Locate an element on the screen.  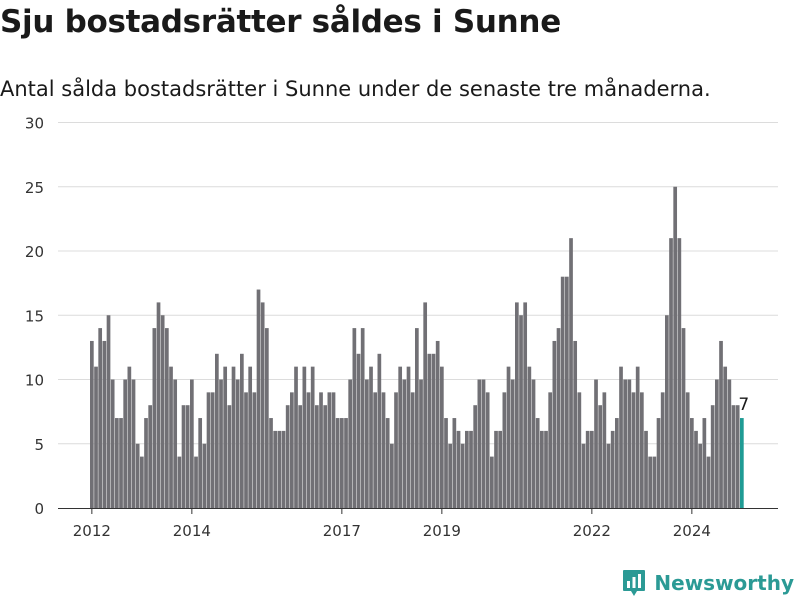
x-tick-label: 2019 is located at coordinates (442, 531).